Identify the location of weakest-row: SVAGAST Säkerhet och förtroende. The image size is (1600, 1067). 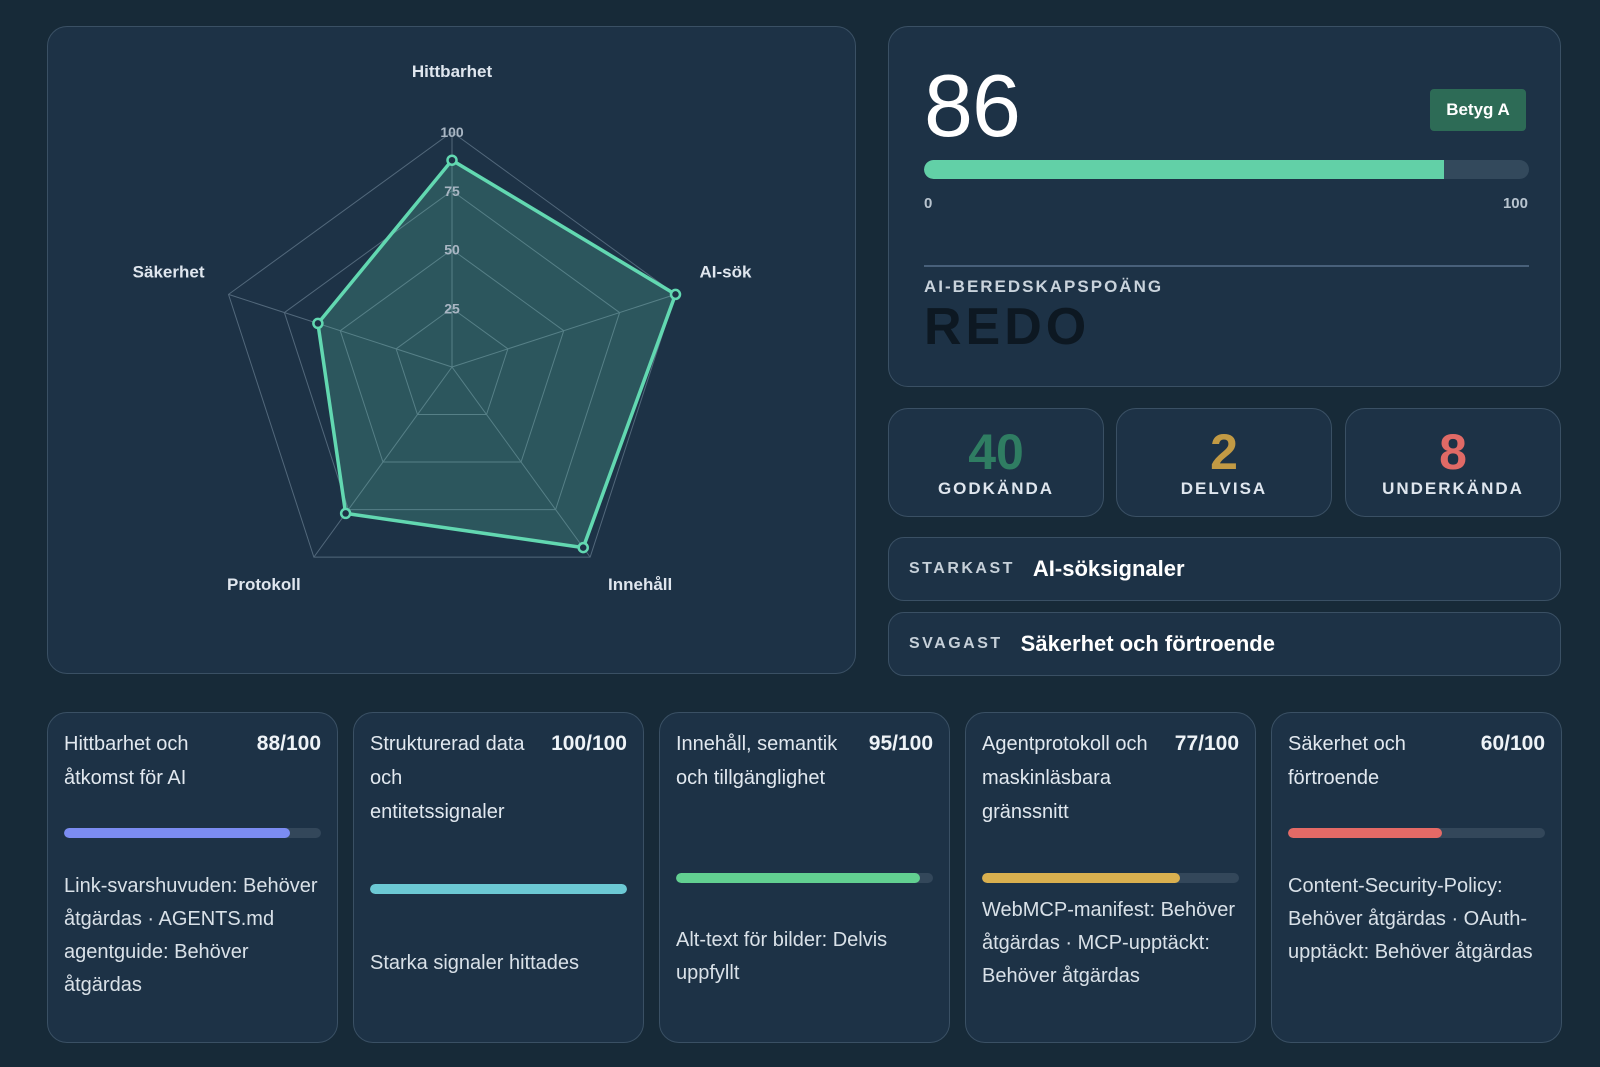
(1224, 644).